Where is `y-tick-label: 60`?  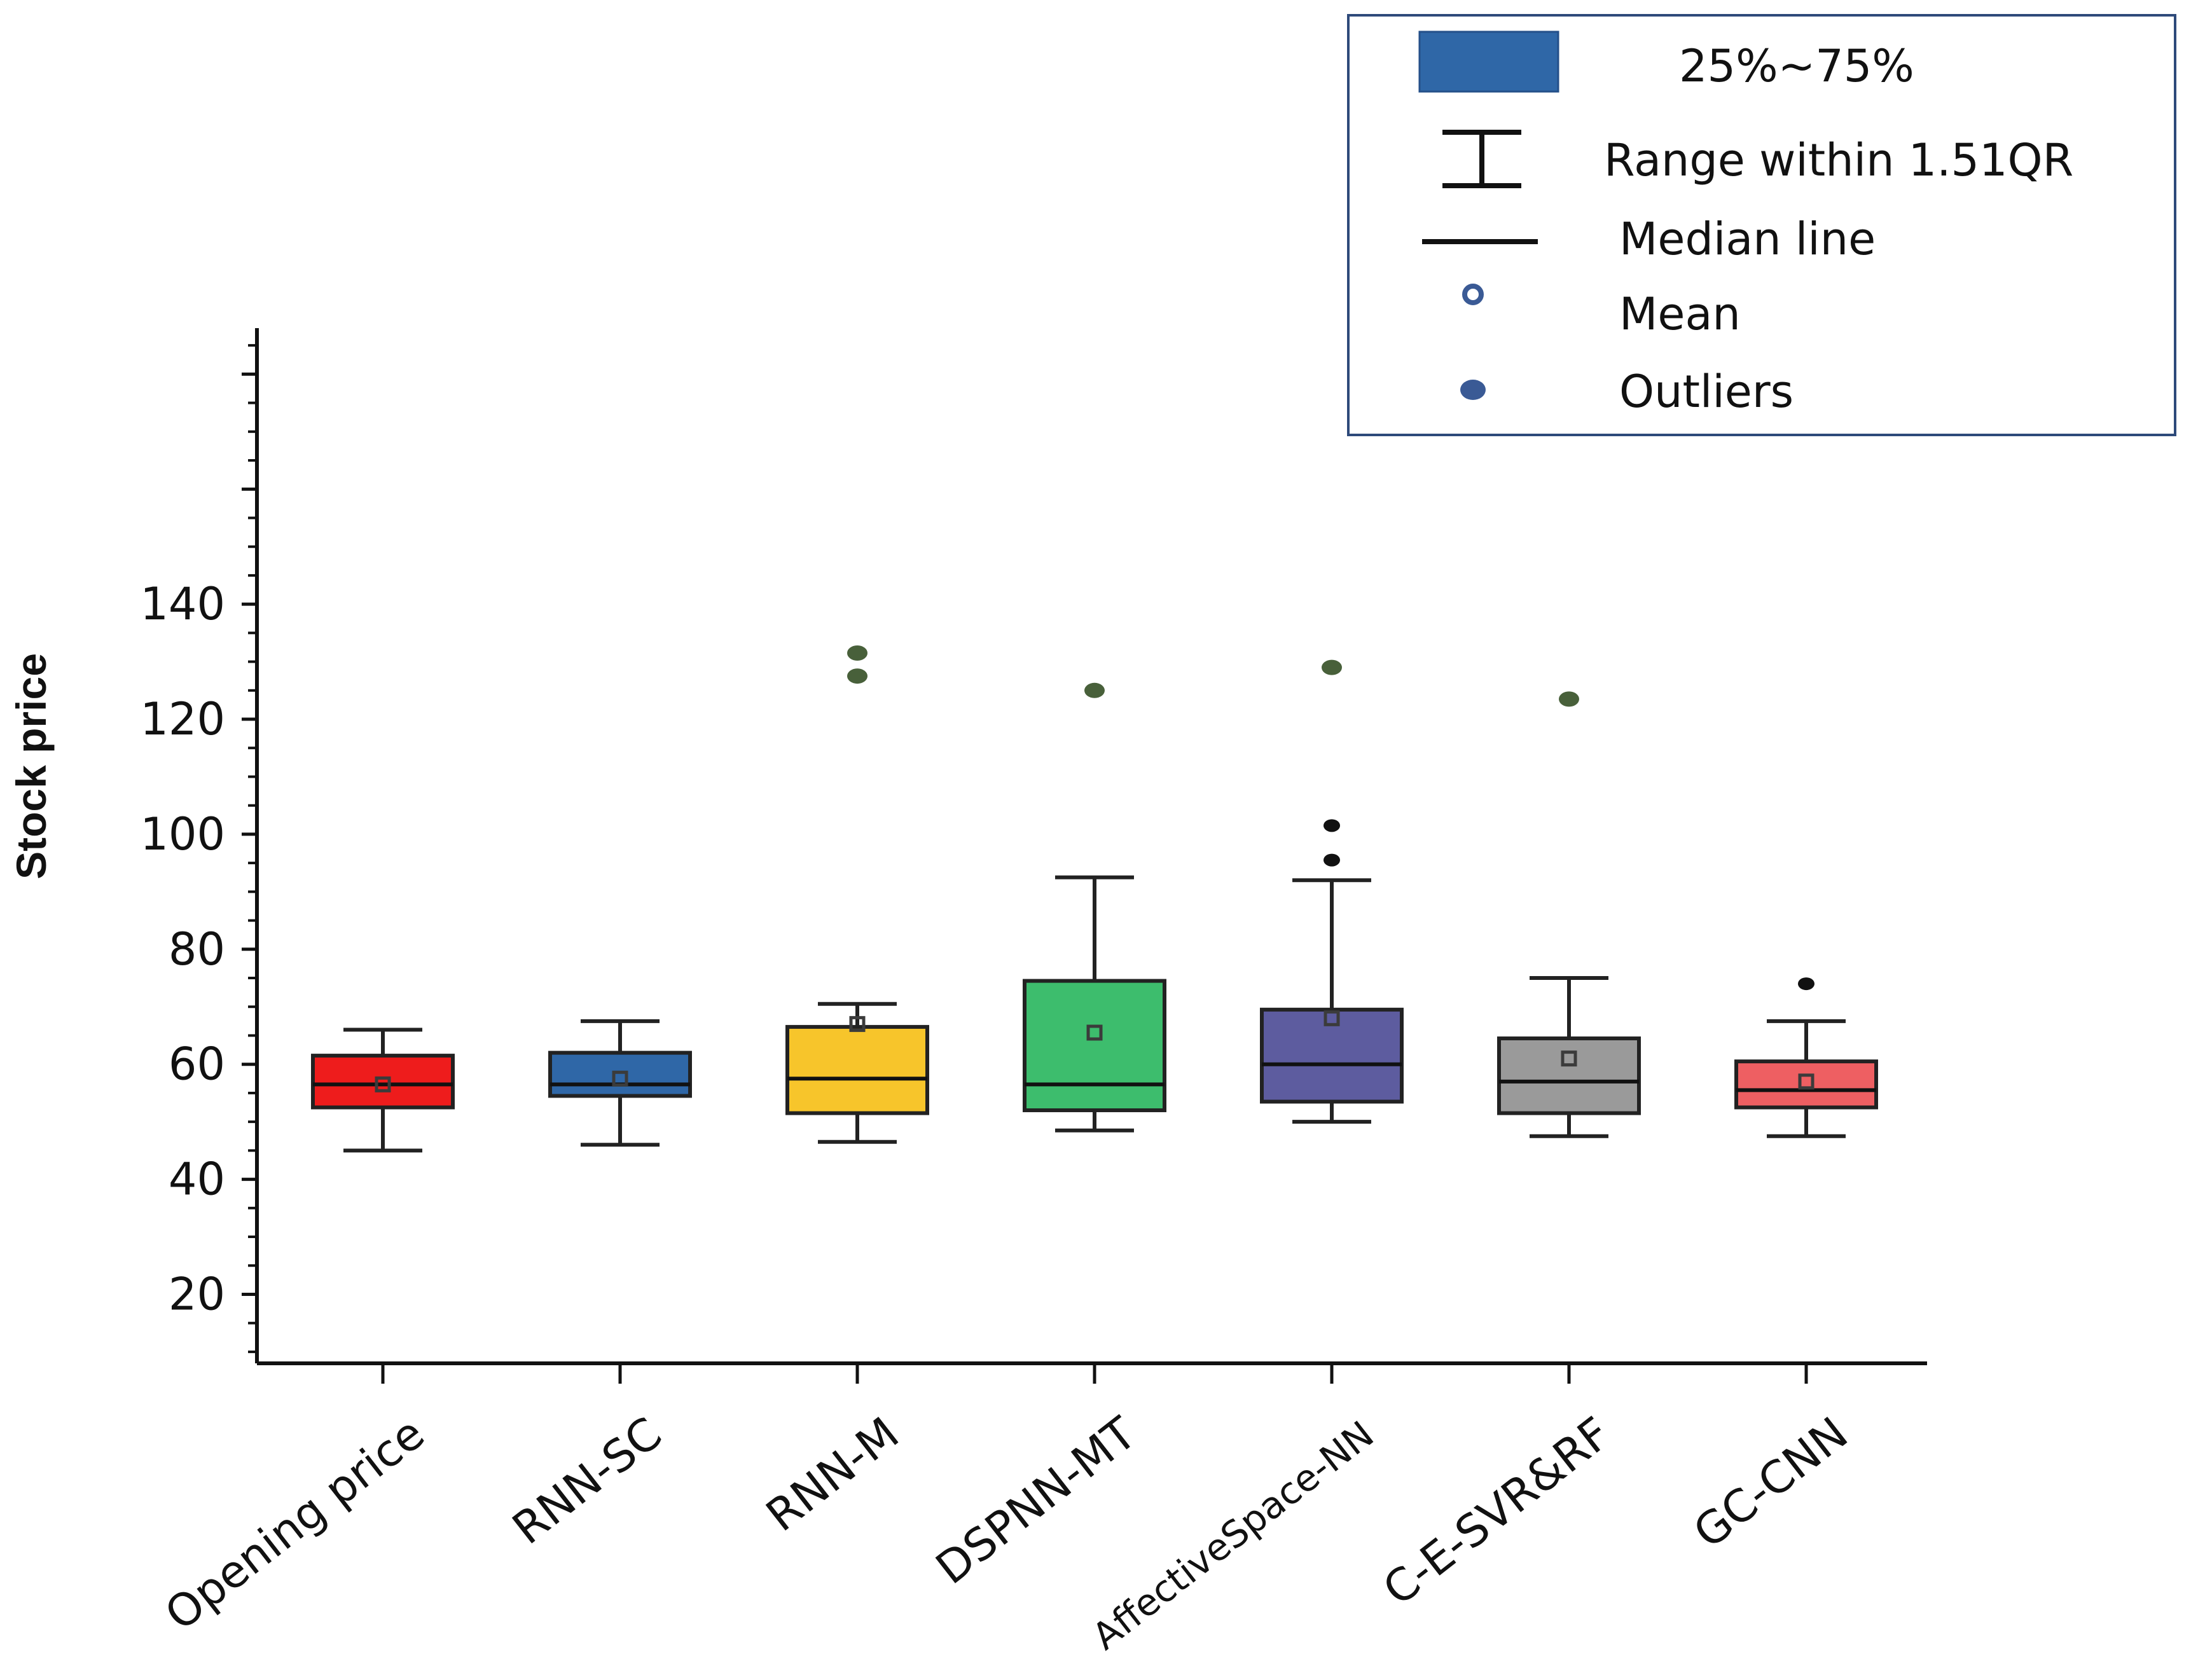 y-tick-label: 60 is located at coordinates (197, 1064).